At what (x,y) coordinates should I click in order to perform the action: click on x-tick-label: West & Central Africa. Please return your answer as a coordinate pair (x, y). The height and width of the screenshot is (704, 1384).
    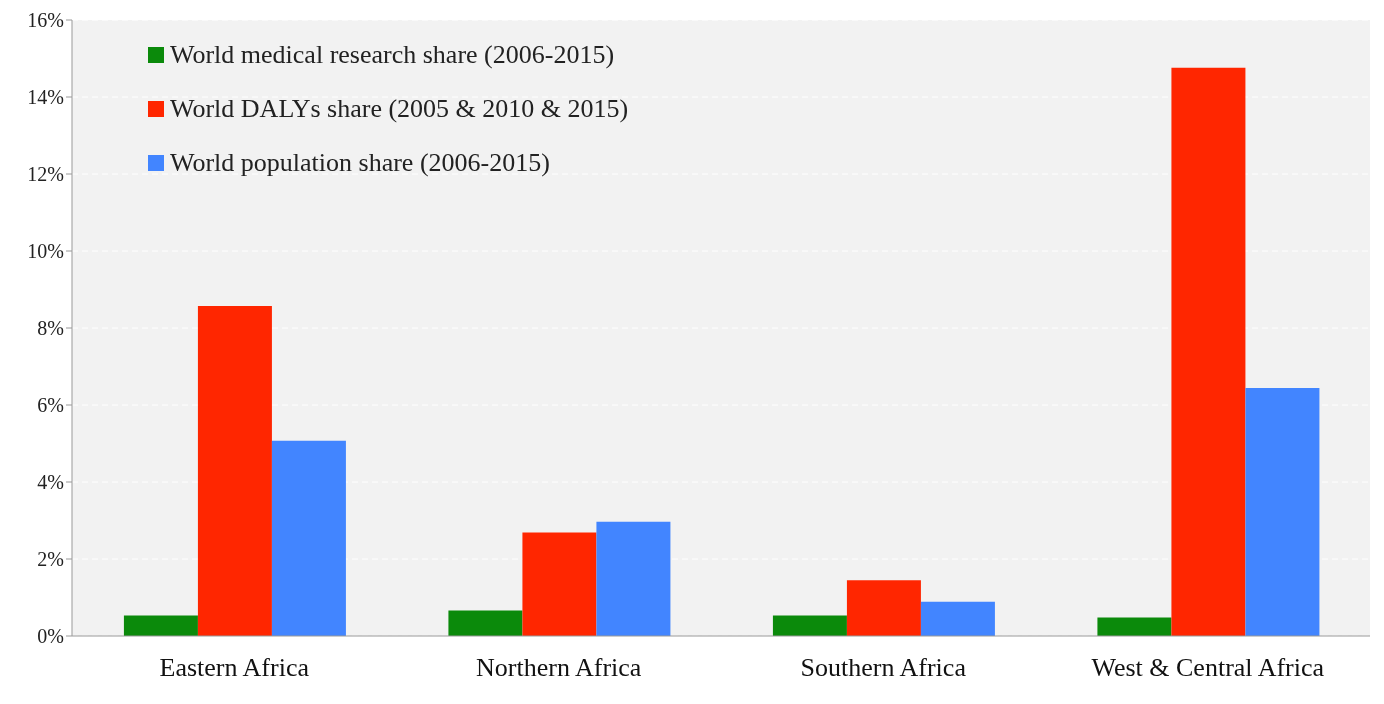
    Looking at the image, I should click on (1208, 668).